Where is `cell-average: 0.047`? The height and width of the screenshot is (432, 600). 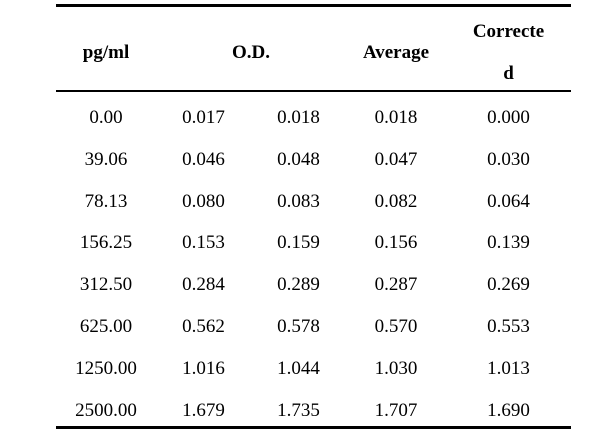 cell-average: 0.047 is located at coordinates (396, 159).